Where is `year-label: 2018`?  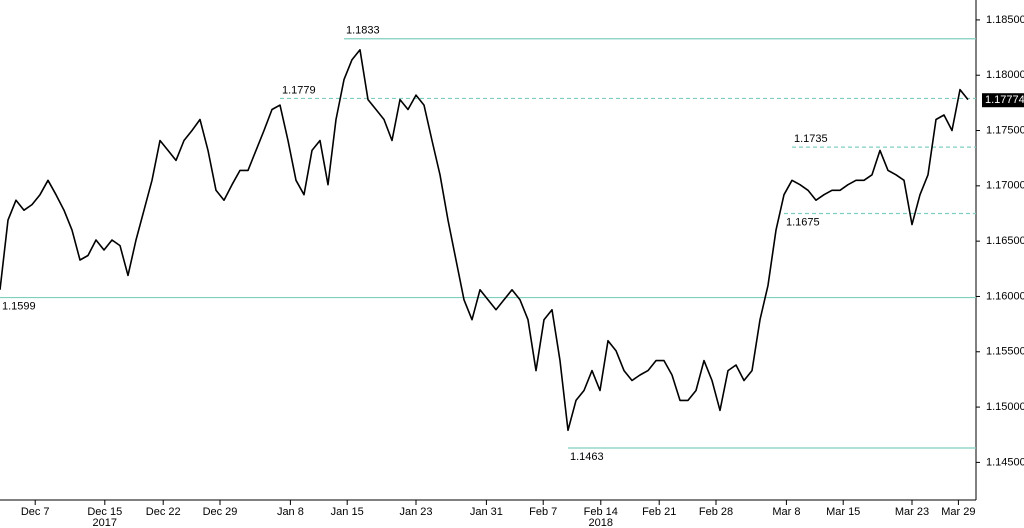 year-label: 2018 is located at coordinates (601, 522).